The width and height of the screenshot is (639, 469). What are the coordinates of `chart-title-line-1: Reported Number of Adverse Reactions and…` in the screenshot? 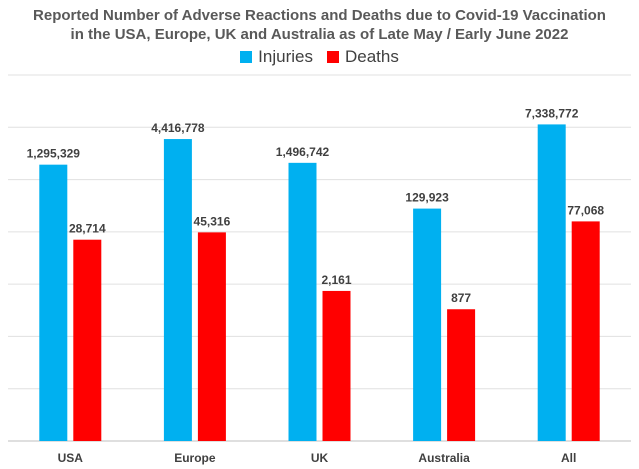 It's located at (319, 15).